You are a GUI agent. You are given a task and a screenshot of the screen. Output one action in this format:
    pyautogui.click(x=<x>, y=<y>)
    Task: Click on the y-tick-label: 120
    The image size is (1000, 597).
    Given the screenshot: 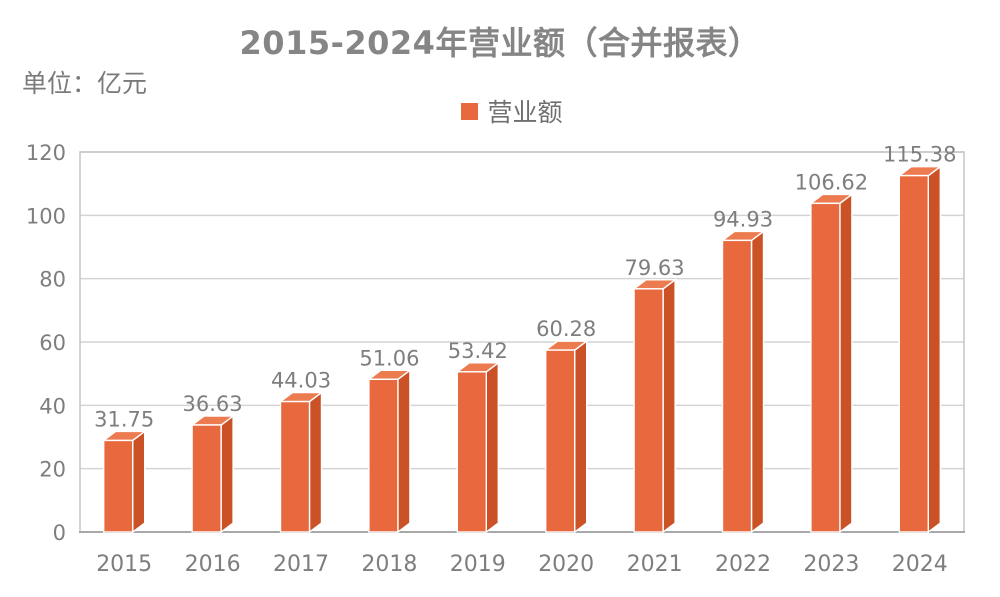 What is the action you would take?
    pyautogui.click(x=46, y=153)
    